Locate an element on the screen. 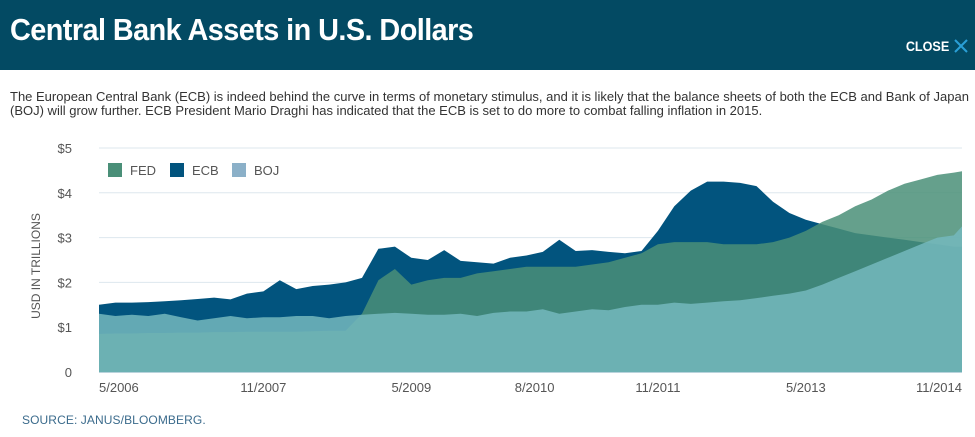 The width and height of the screenshot is (975, 437). y-tick-label: $2 is located at coordinates (65, 282).